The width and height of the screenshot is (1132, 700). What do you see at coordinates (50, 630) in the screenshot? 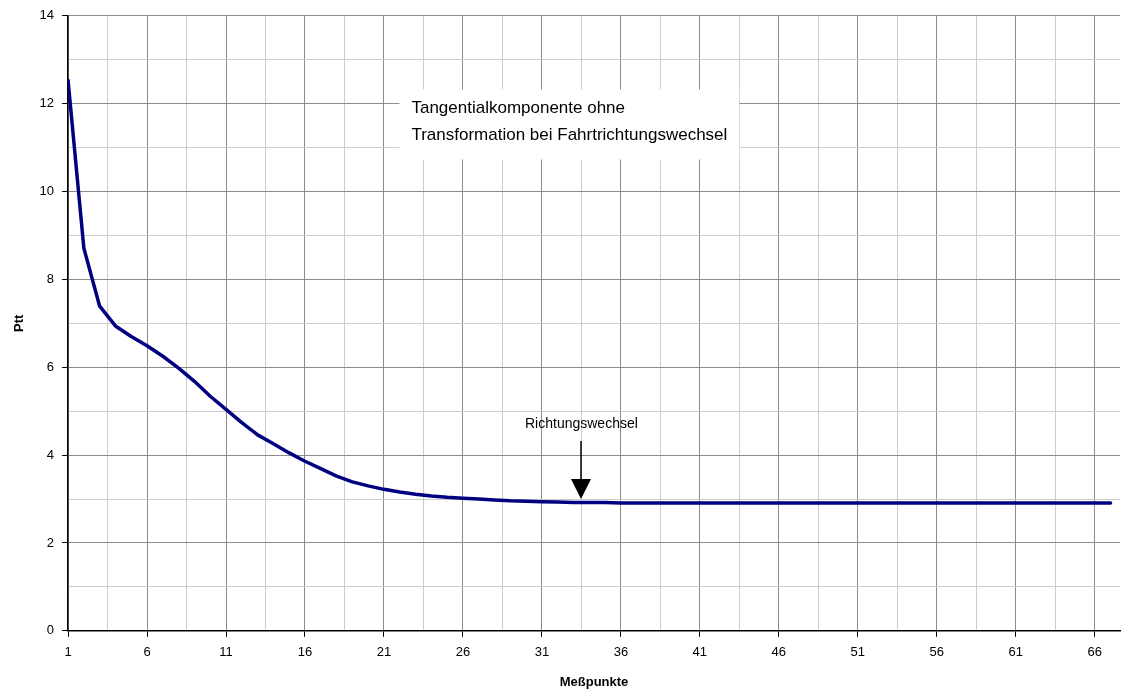
I see `y-tick-label: 0` at bounding box center [50, 630].